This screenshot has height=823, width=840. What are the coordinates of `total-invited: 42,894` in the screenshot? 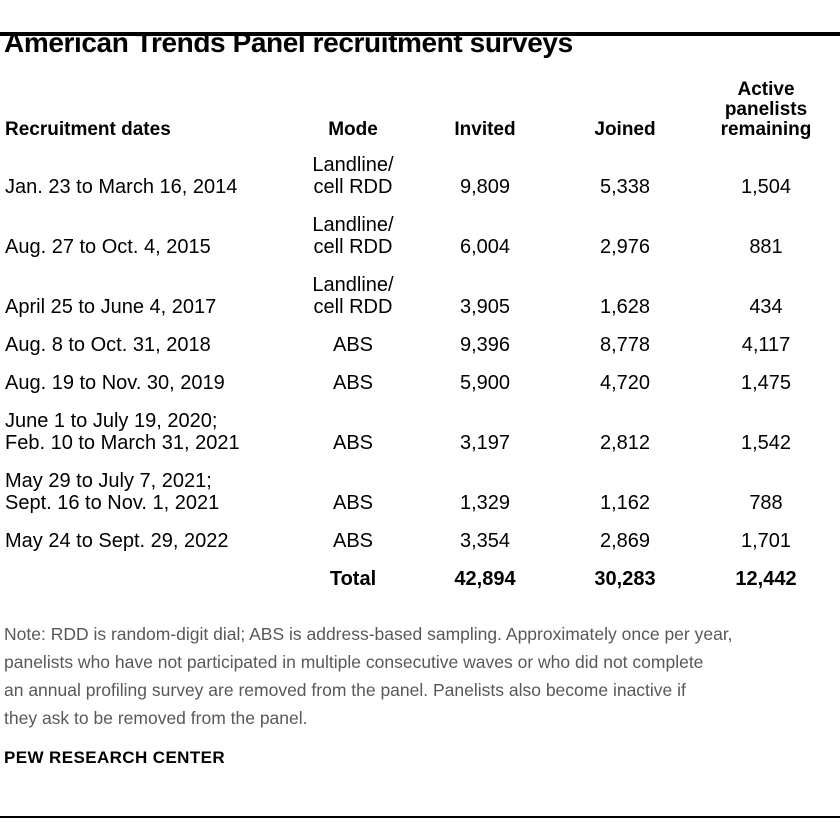 It's located at (485, 579).